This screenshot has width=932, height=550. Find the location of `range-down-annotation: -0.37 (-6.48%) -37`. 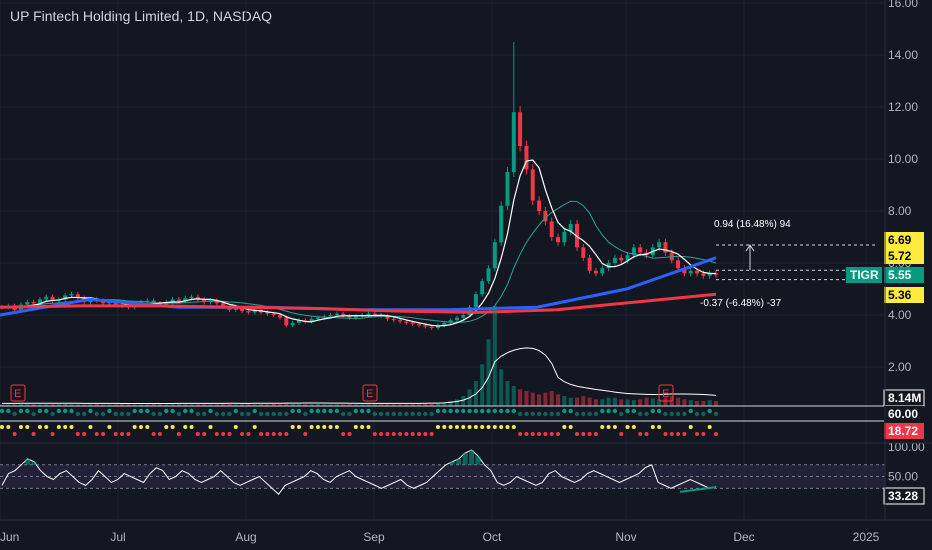

range-down-annotation: -0.37 (-6.48%) -37 is located at coordinates (741, 303).